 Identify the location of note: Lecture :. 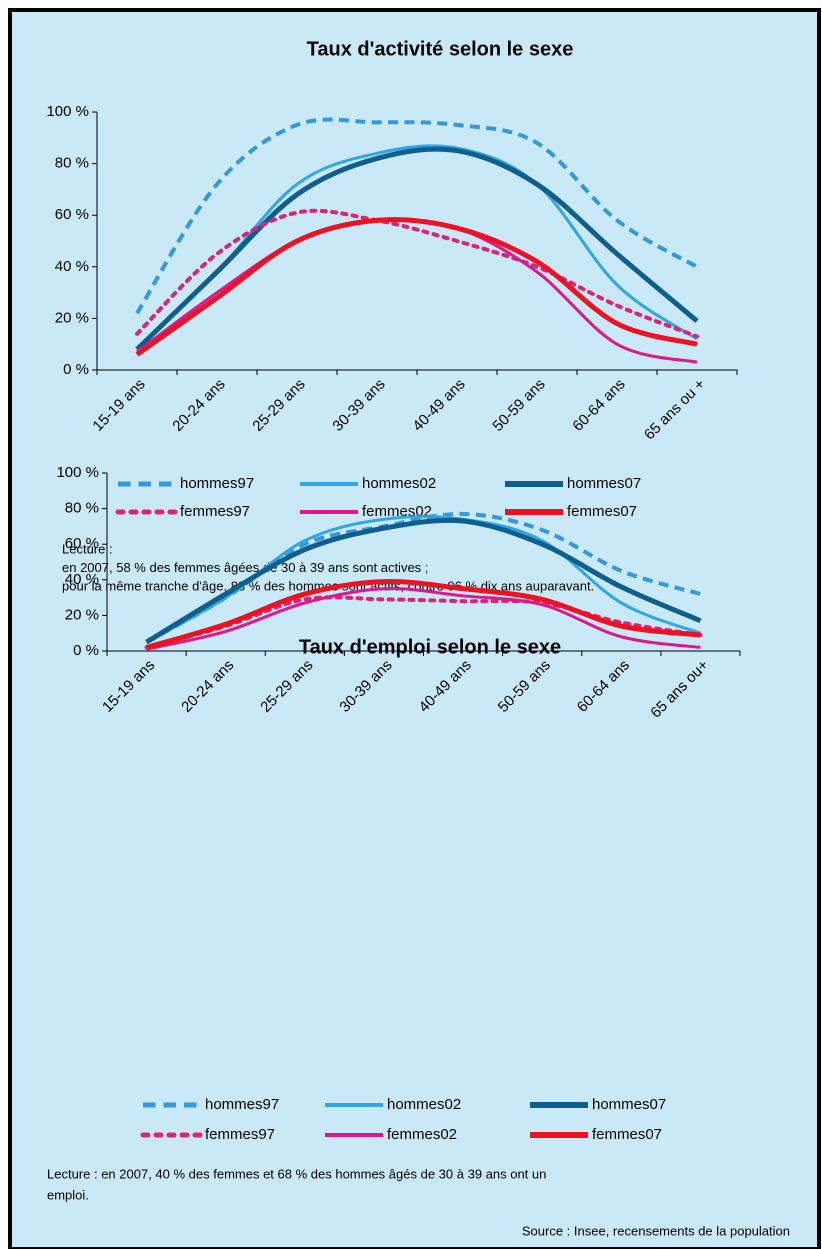
(87, 548).